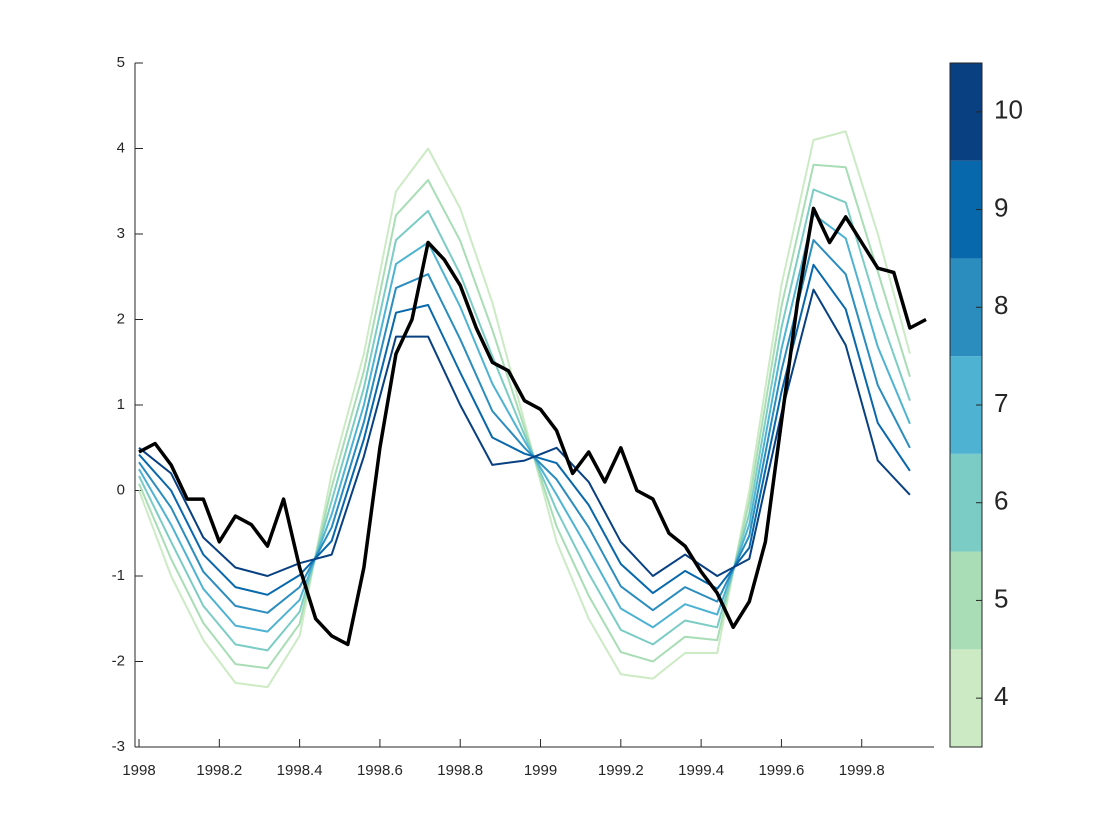 The width and height of the screenshot is (1120, 840). What do you see at coordinates (1008, 110) in the screenshot?
I see `colorbar-tick-label: 10` at bounding box center [1008, 110].